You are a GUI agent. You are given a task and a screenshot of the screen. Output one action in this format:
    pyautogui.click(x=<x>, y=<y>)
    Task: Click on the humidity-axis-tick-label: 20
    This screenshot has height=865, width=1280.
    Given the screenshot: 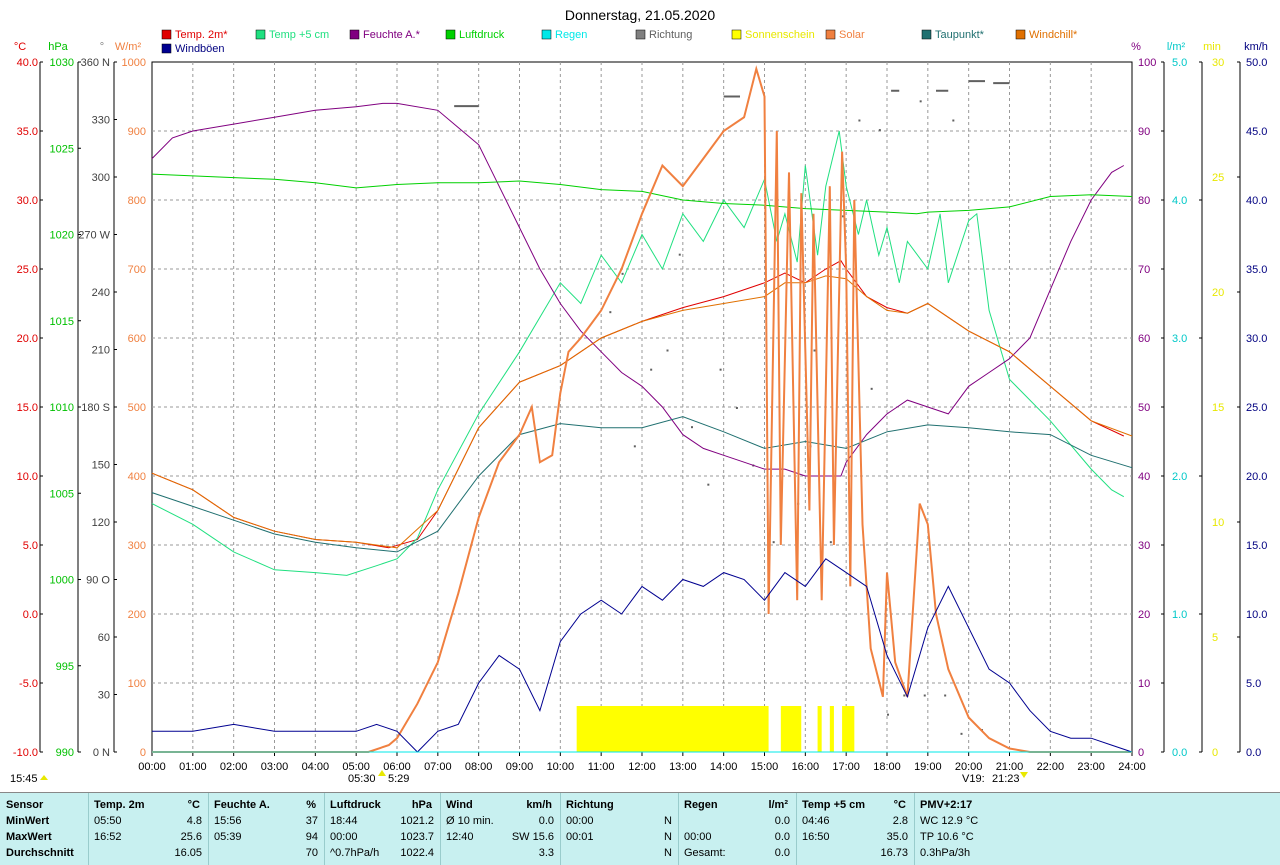 What is the action you would take?
    pyautogui.click(x=1144, y=615)
    